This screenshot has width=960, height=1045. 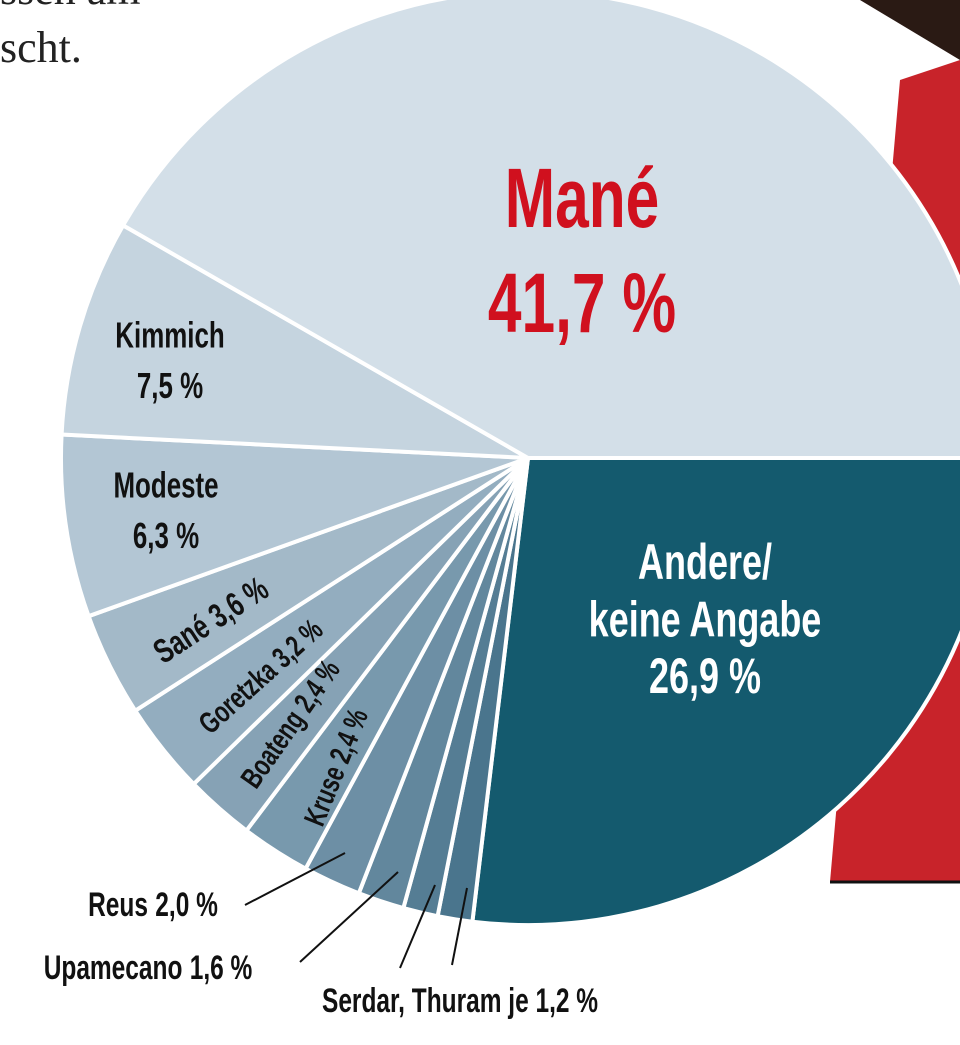 I want to click on category-label: Upamecano, so click(x=113, y=968).